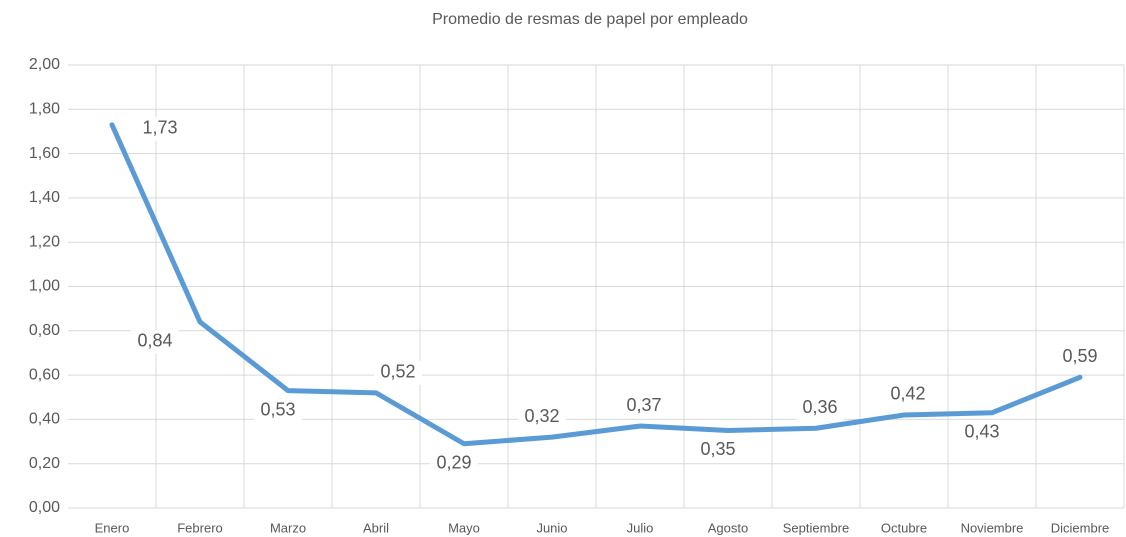  Describe the element at coordinates (1080, 527) in the screenshot. I see `x-tick-label: Diciembre` at that location.